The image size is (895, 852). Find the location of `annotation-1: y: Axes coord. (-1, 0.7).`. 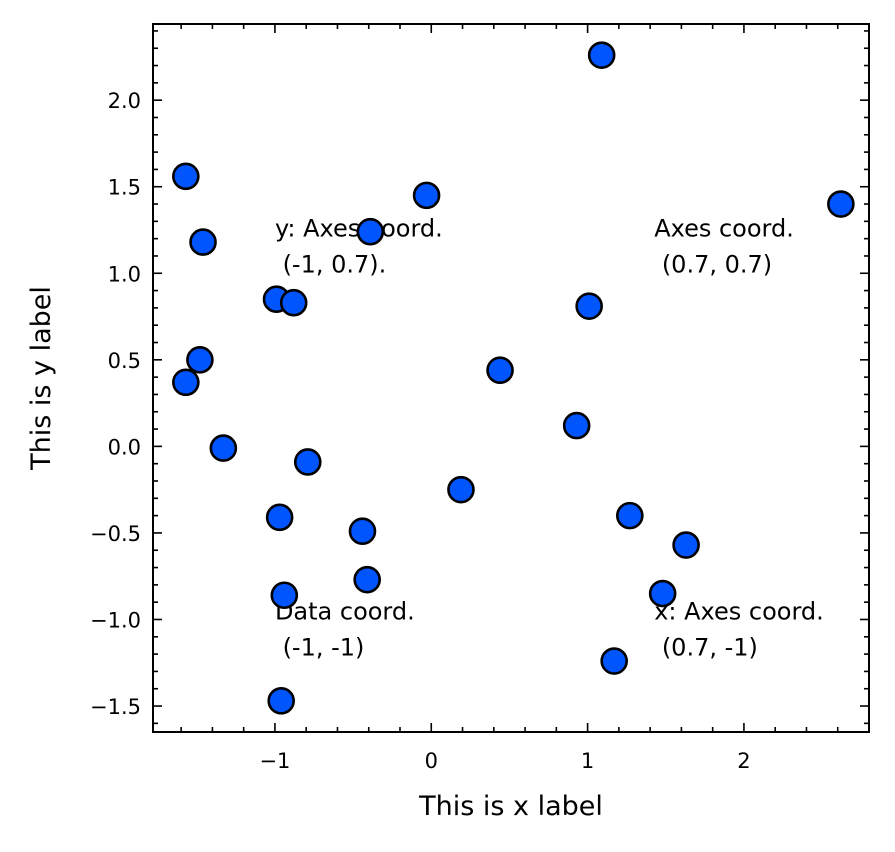

annotation-1: y: Axes coord. (-1, 0.7). is located at coordinates (359, 246).